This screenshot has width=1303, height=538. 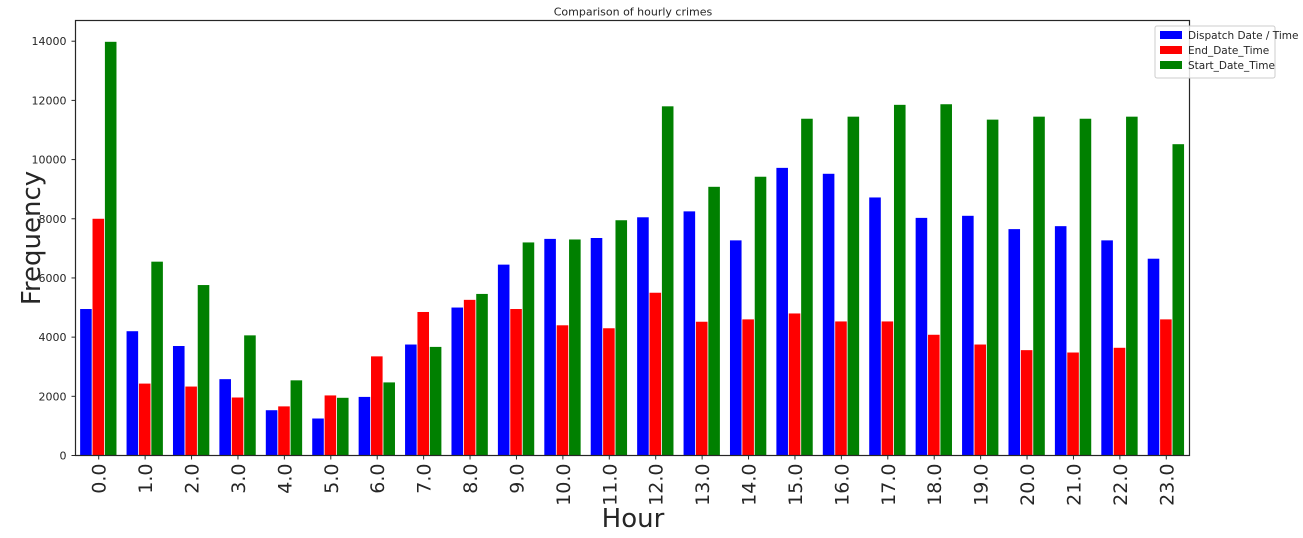 I want to click on y-tick-label: 6000, so click(x=53, y=278).